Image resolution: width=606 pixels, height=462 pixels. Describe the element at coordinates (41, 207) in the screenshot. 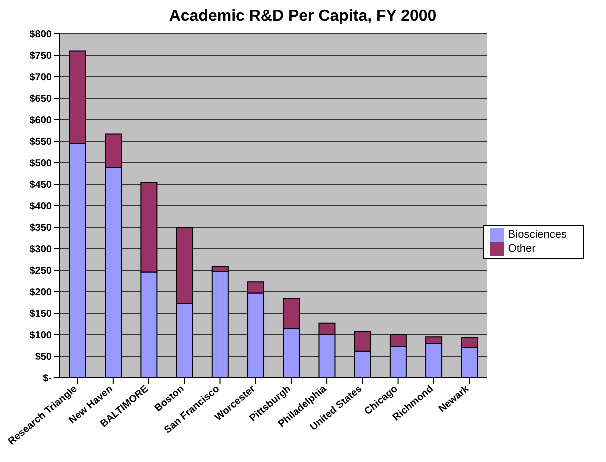

I see `y-tick-label: $400` at that location.